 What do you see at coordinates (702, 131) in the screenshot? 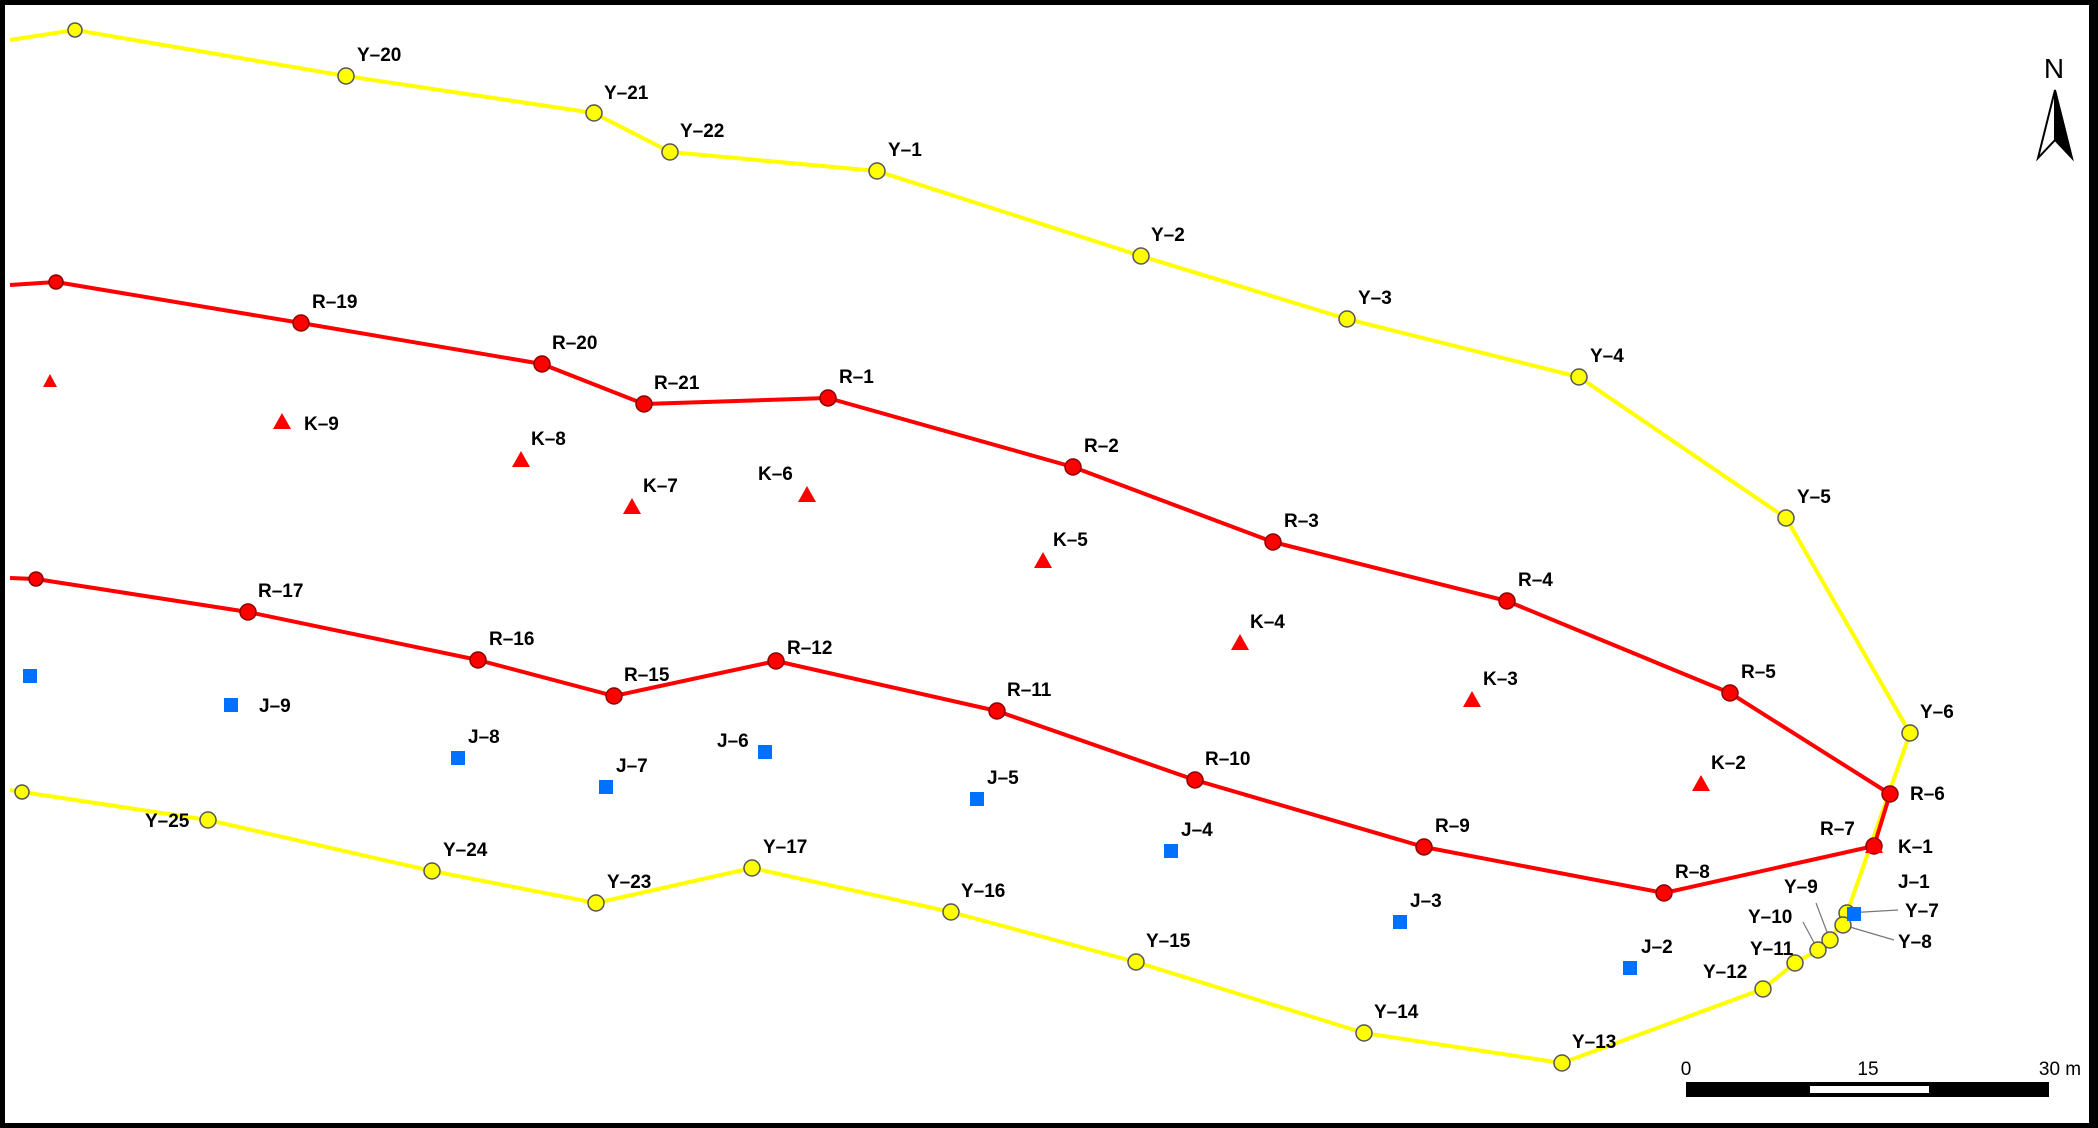
I see `yellow-point-label-y-22: Y–22` at bounding box center [702, 131].